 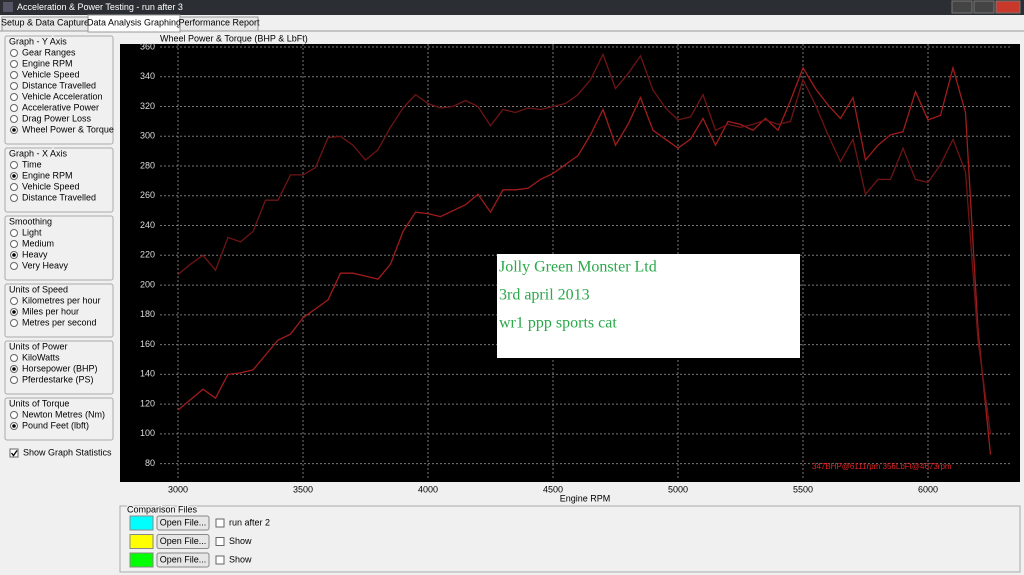 What do you see at coordinates (134, 22) in the screenshot?
I see `tab-label: Data Analysis Graphing` at bounding box center [134, 22].